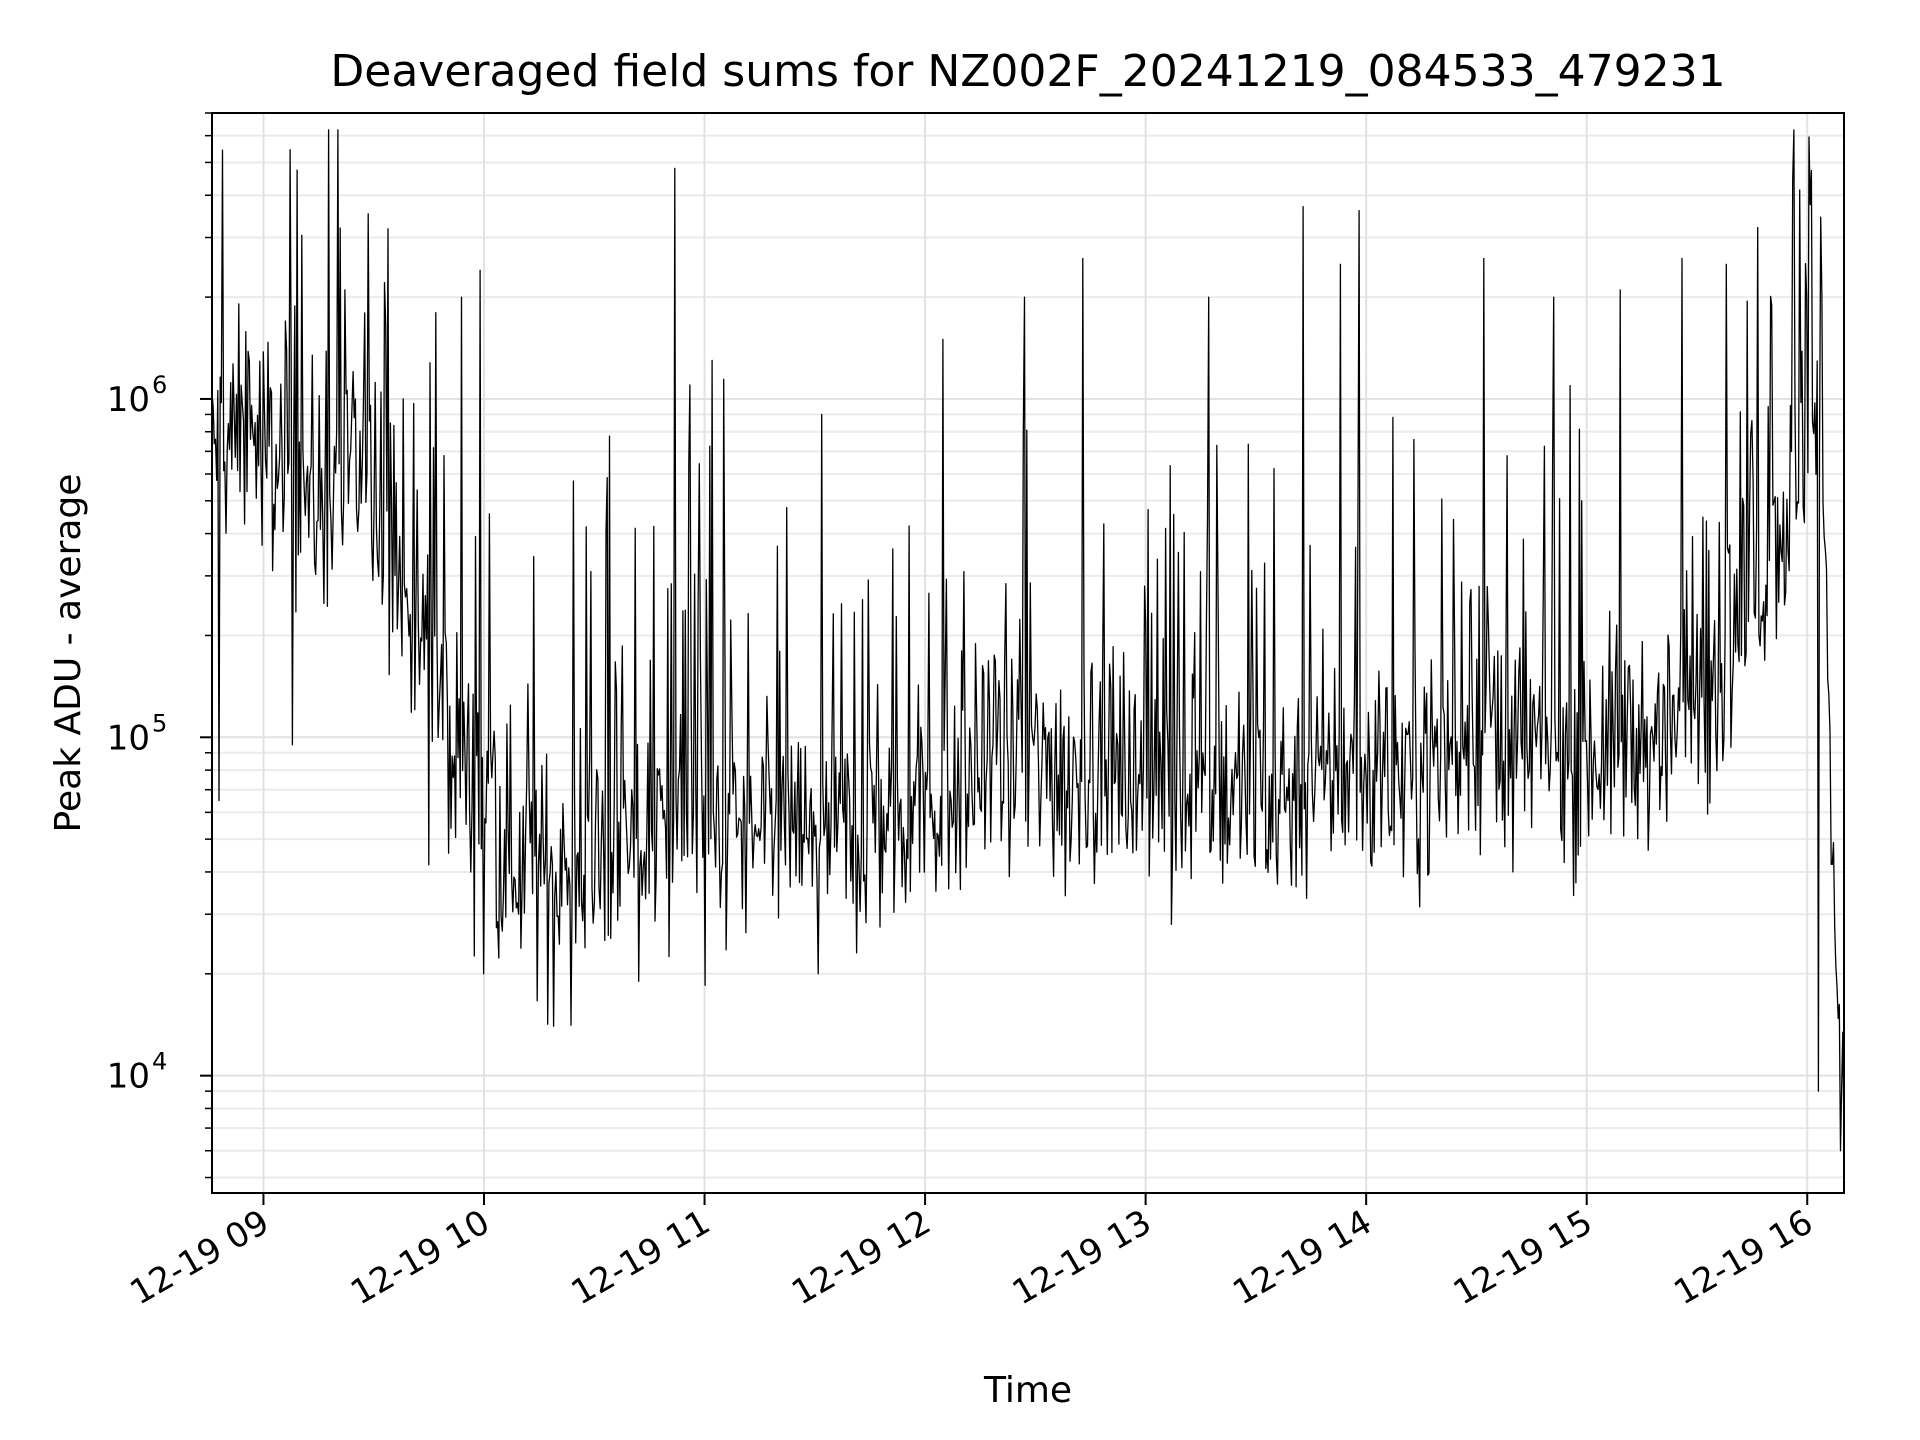 The height and width of the screenshot is (1440, 1920). I want to click on y-axis-label: Peak ADU - average, so click(68, 653).